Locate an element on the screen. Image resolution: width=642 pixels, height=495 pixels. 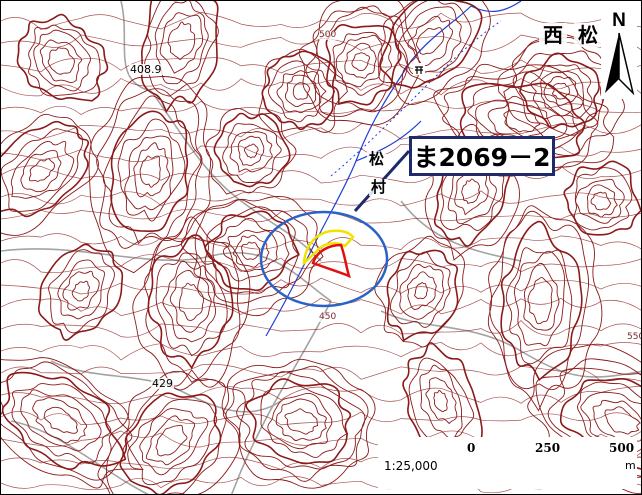
north-label: N is located at coordinates (619, 20).